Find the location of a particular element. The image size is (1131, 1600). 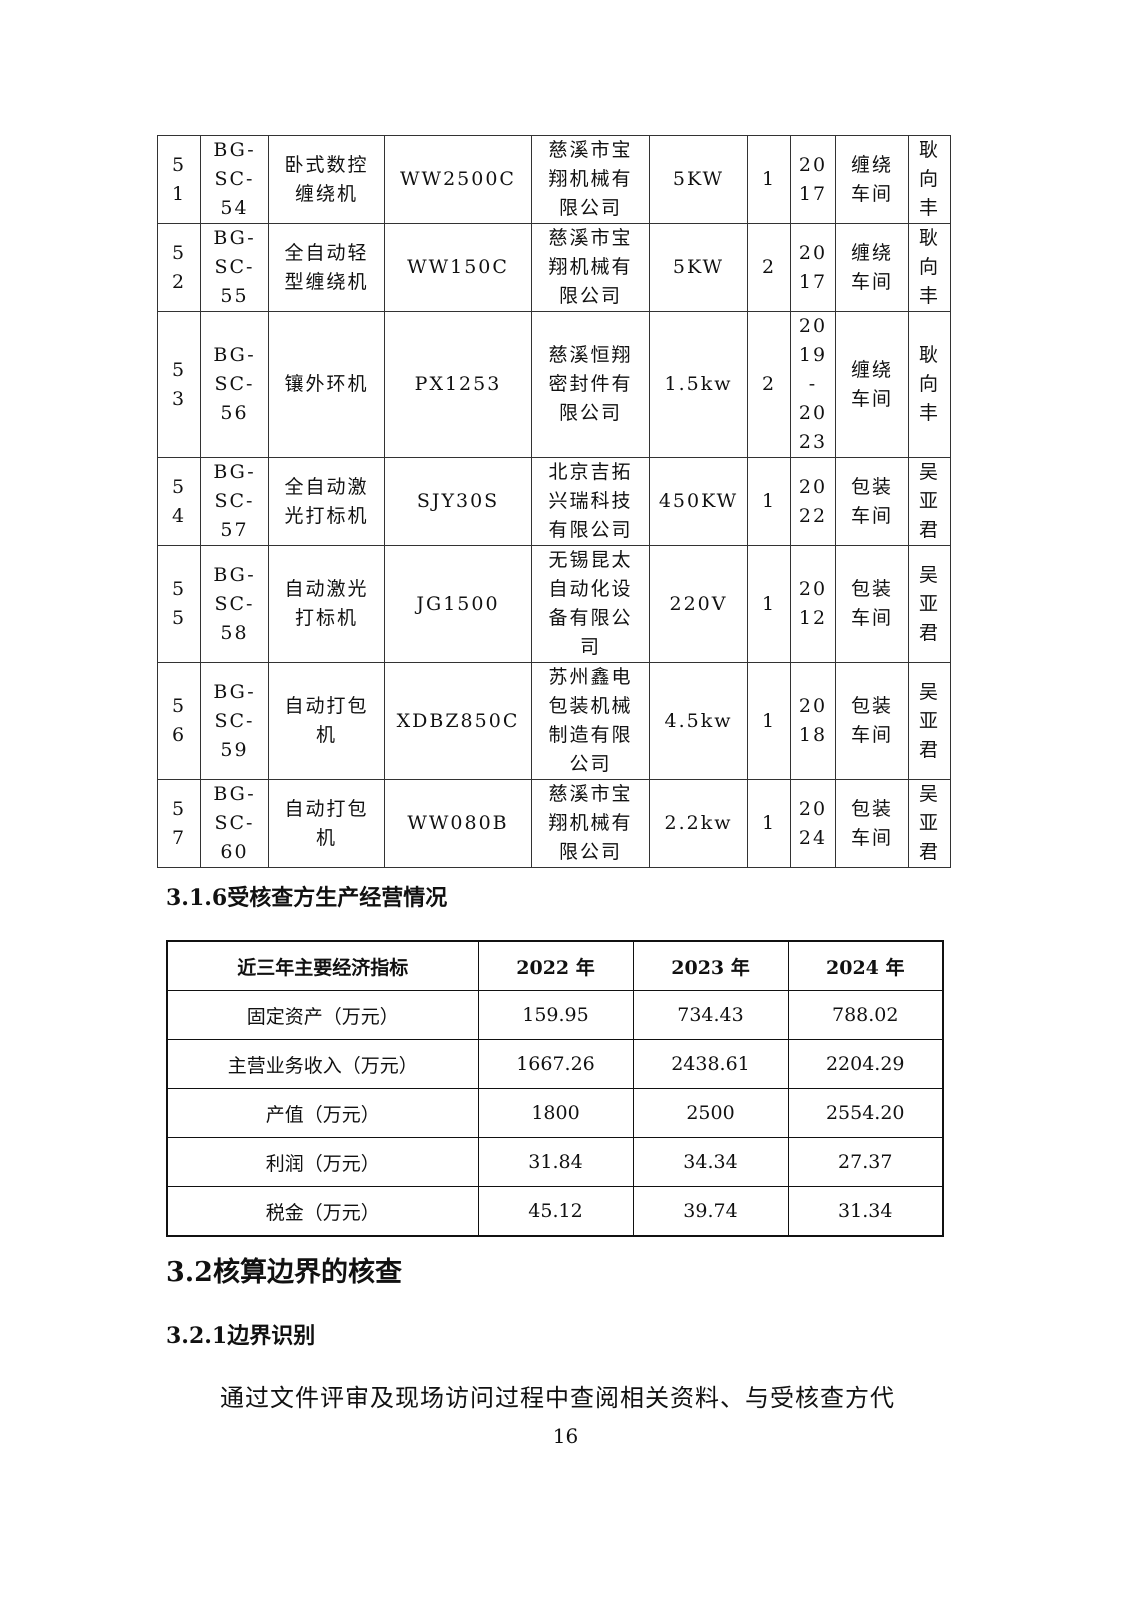

value-cell: 159.95 is located at coordinates (555, 1015).